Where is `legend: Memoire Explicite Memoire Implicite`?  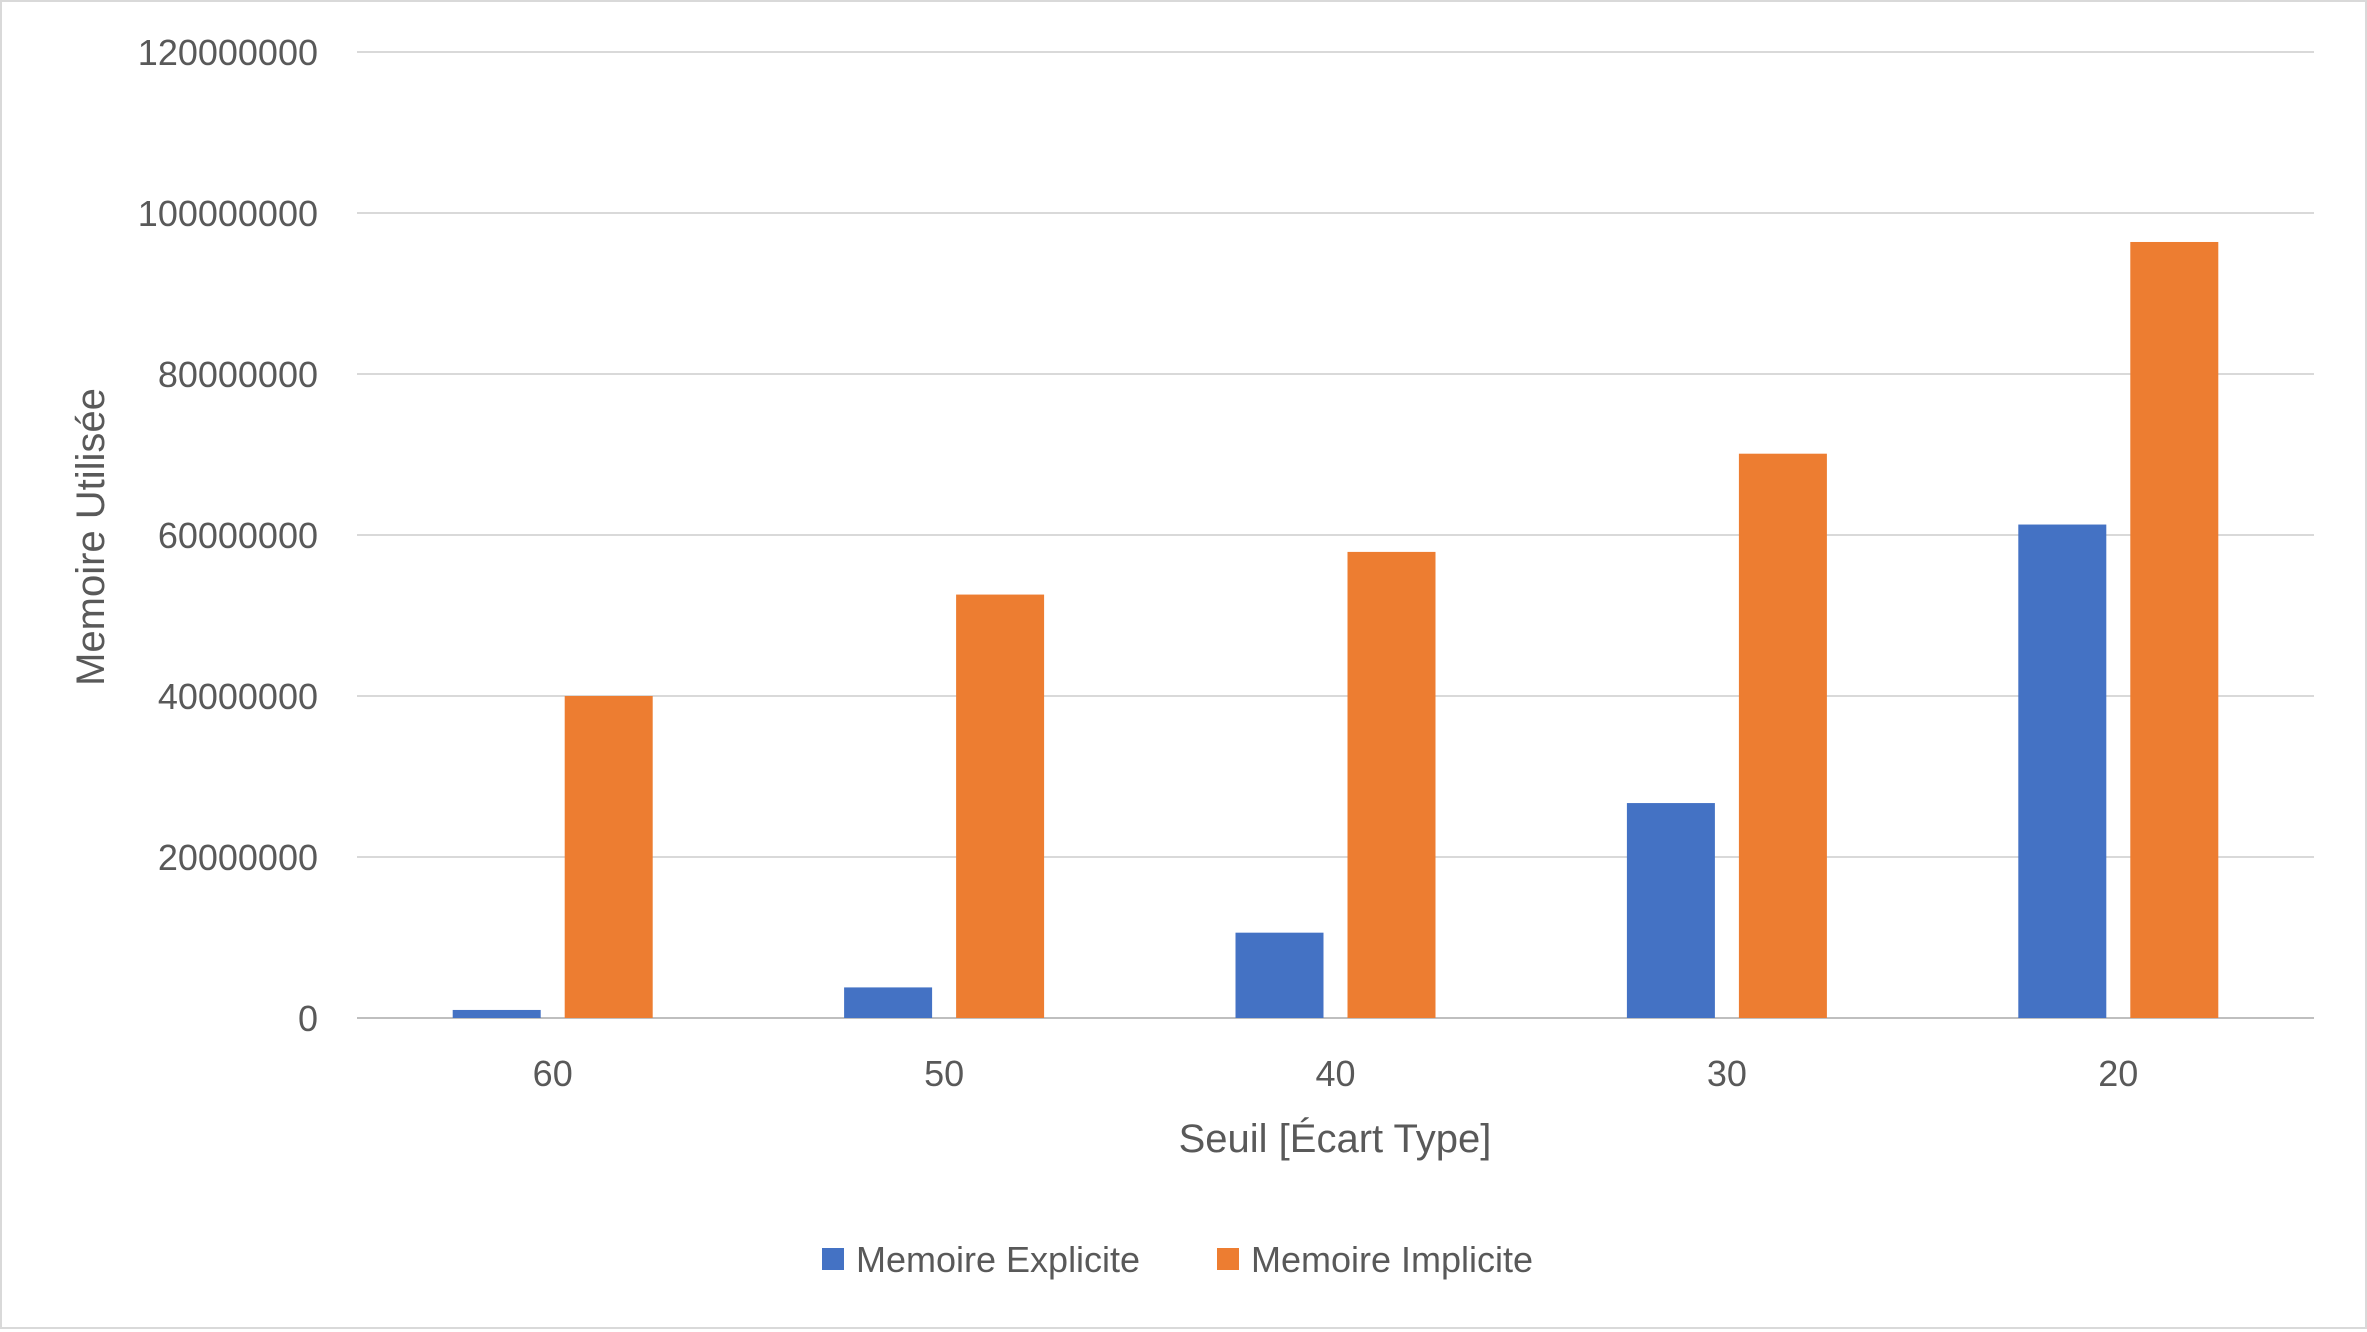 legend: Memoire Explicite Memoire Implicite is located at coordinates (1177, 1259).